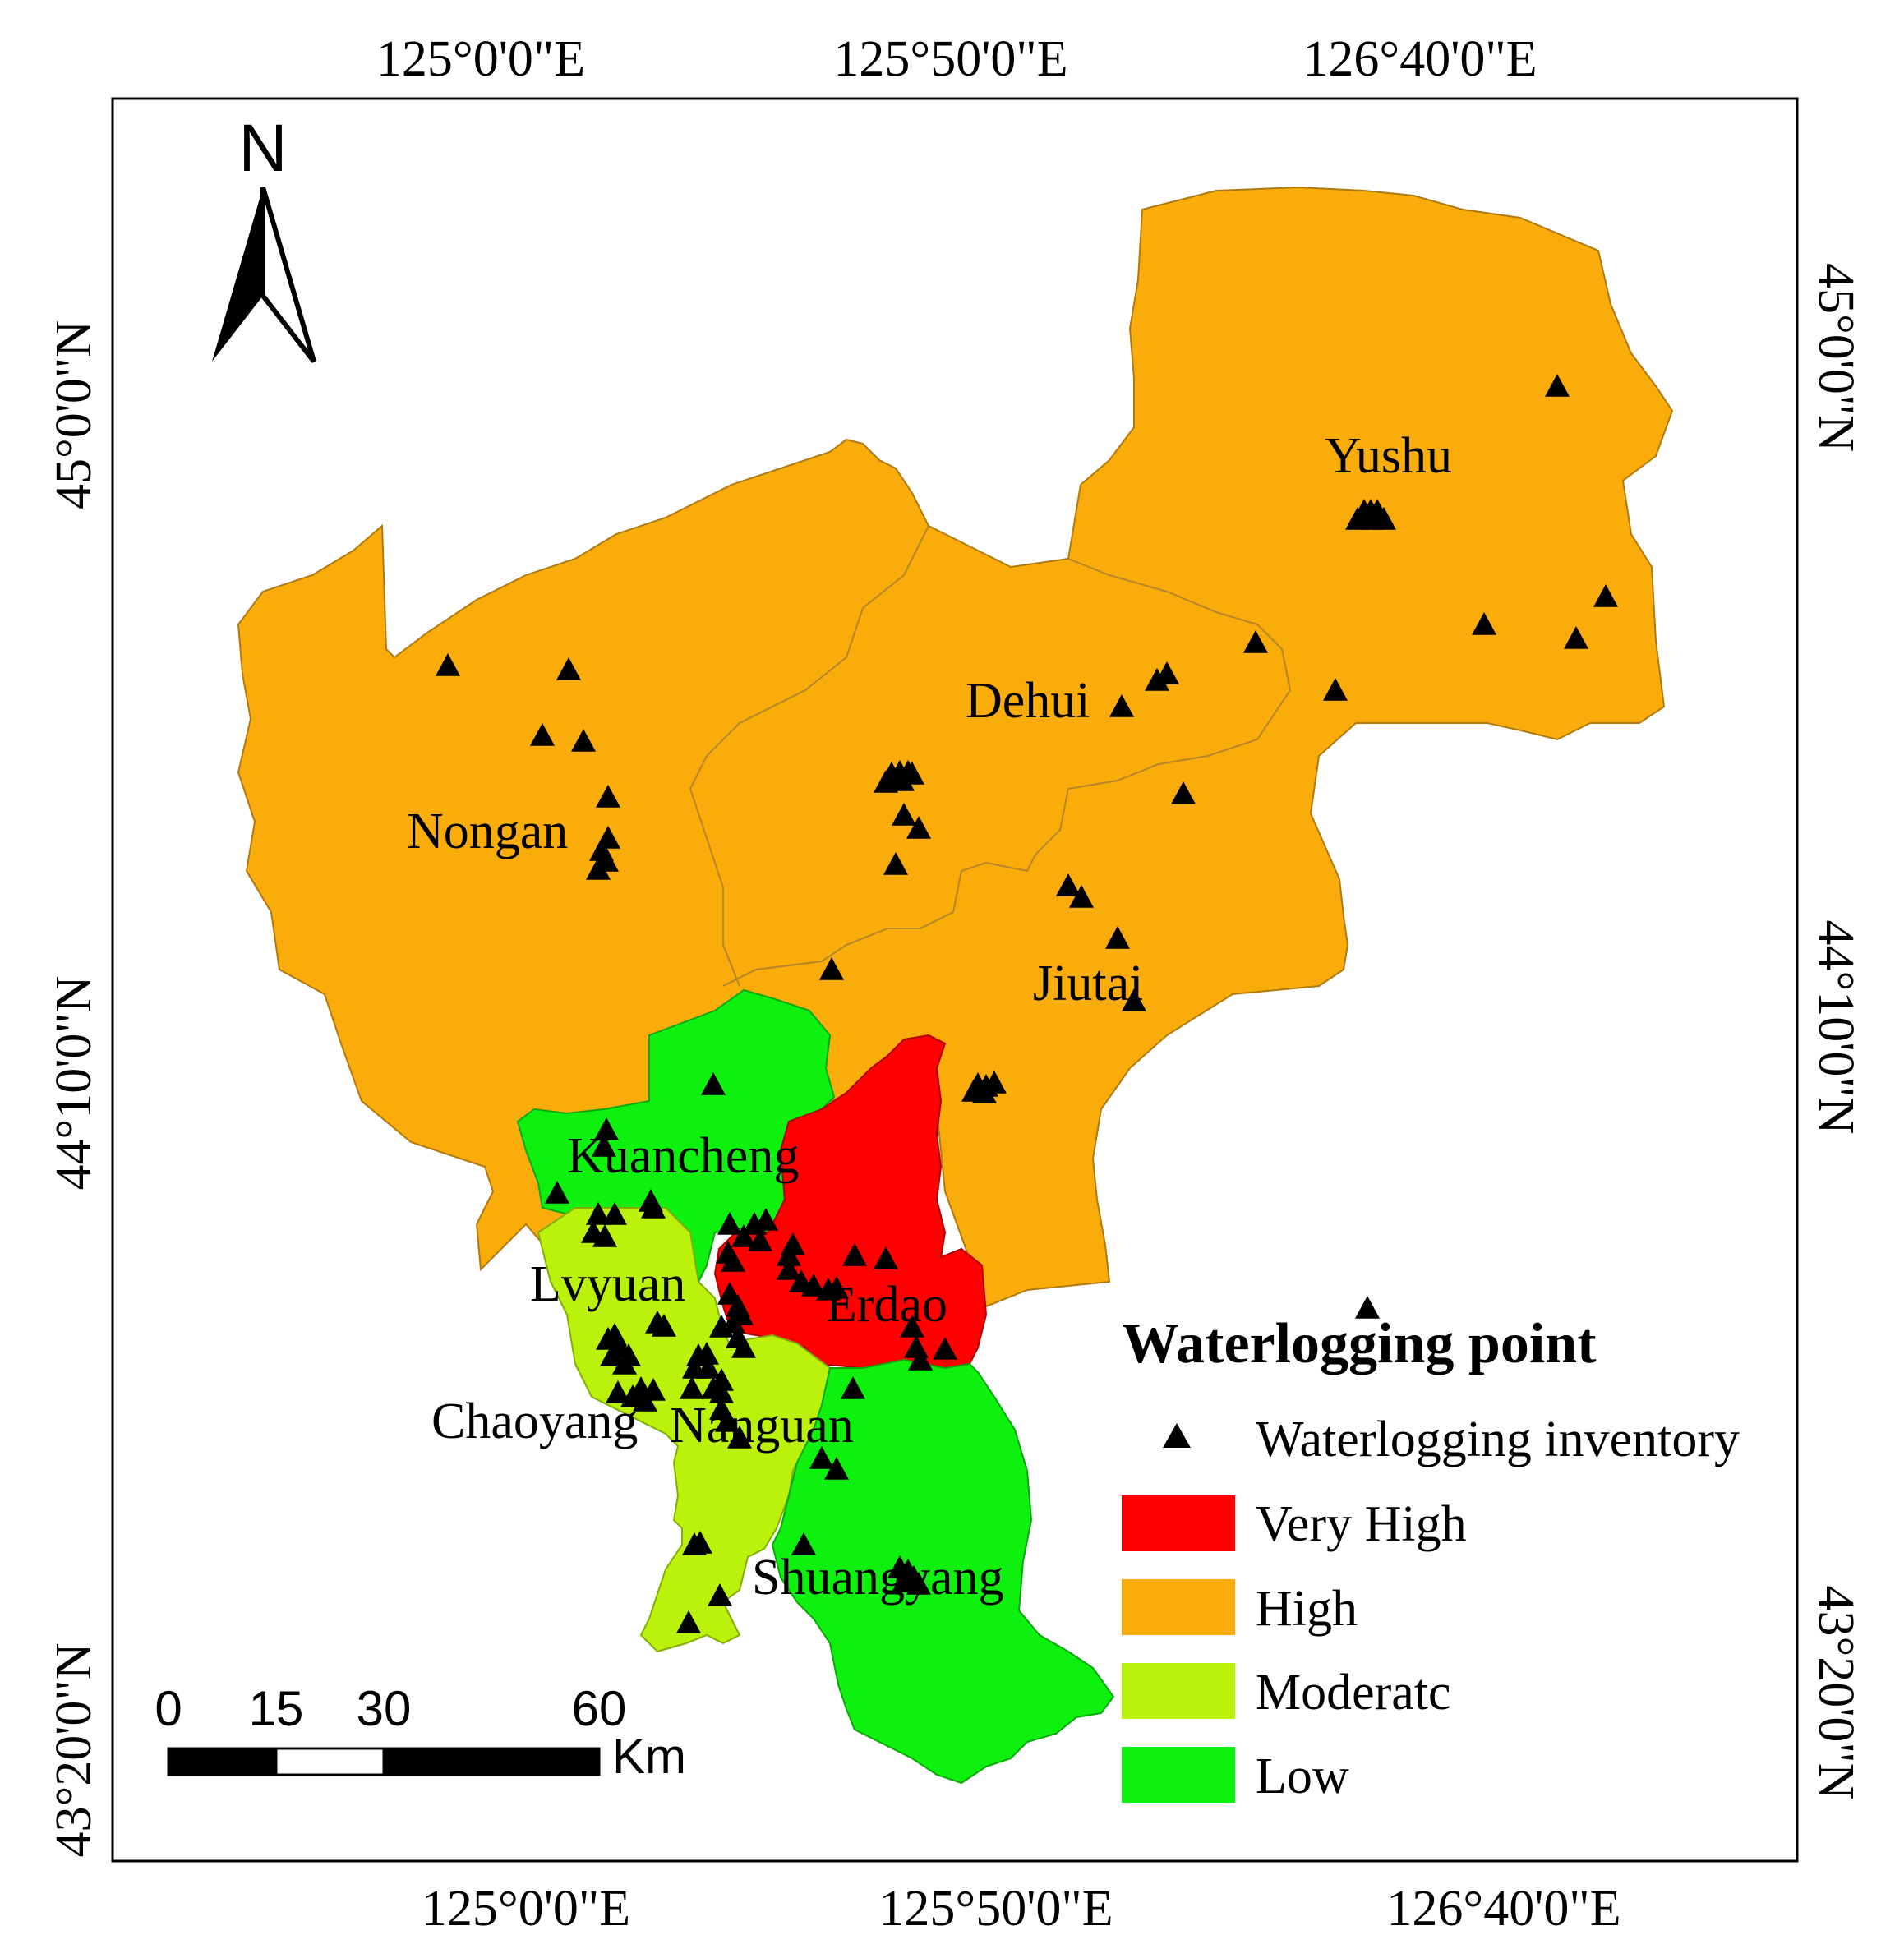 Image resolution: width=1904 pixels, height=1958 pixels. I want to click on coord-top-1: 125°0'0"E, so click(480, 59).